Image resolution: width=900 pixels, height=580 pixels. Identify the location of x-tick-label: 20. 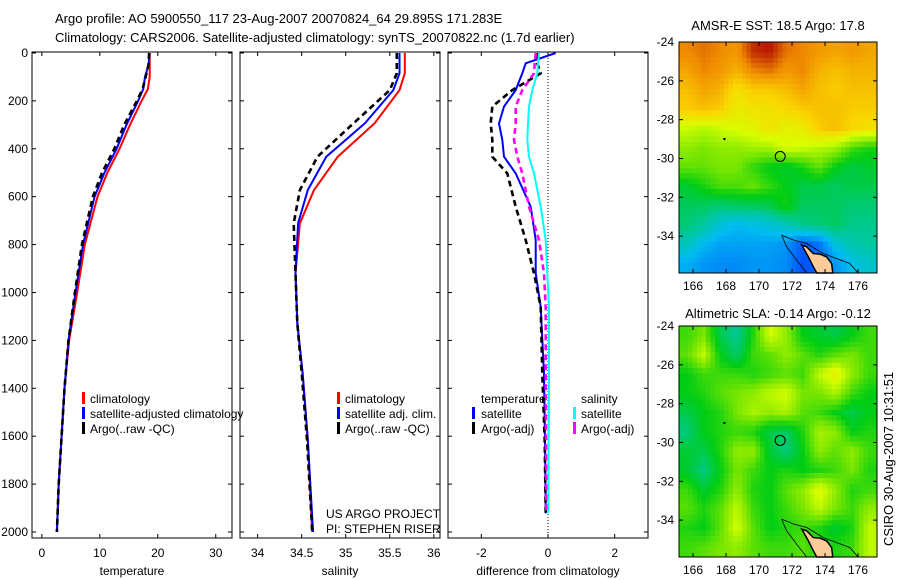
(158, 553).